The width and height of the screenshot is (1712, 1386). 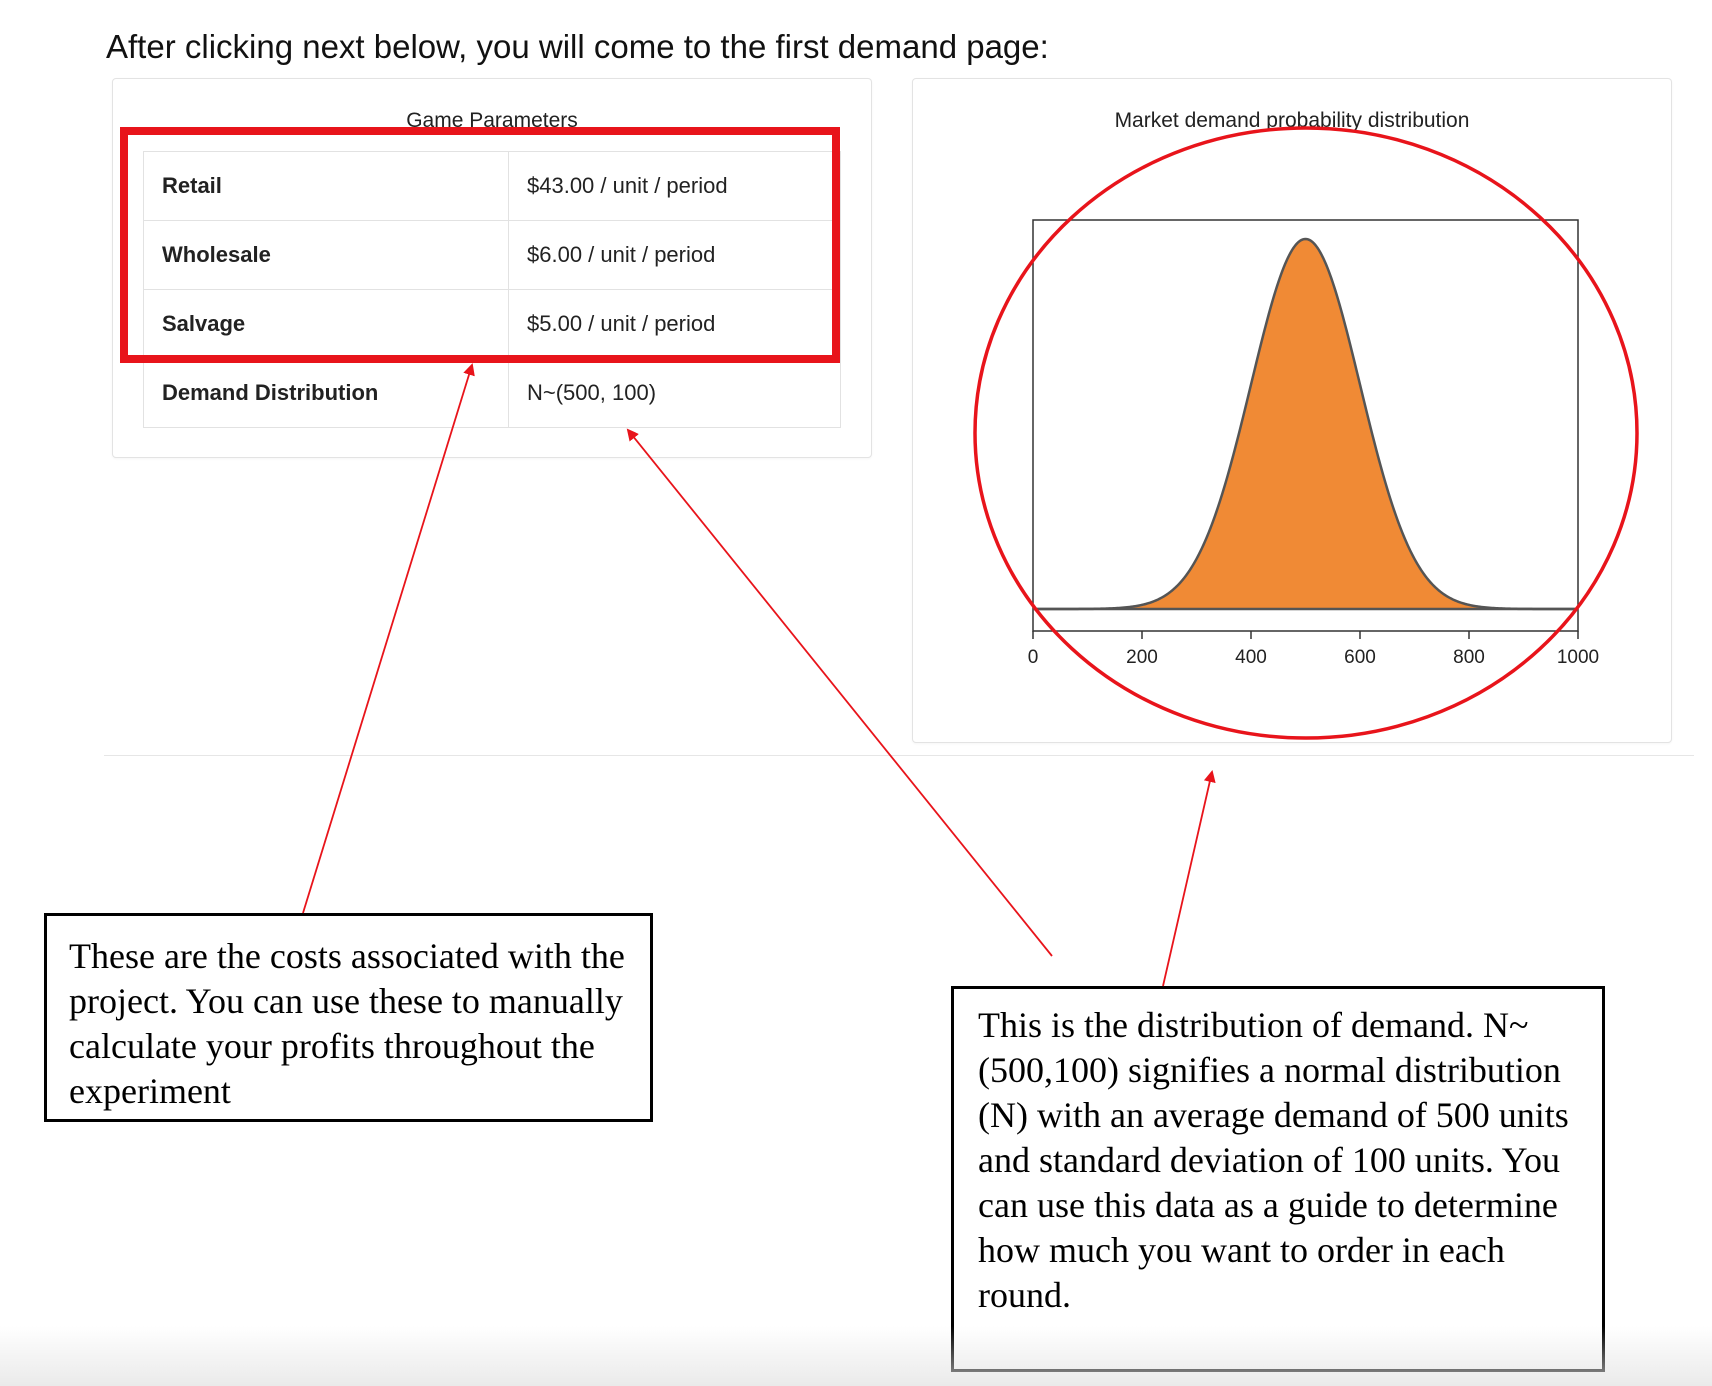 What do you see at coordinates (674, 186) in the screenshot?
I see `param-value-retail: $43.00 / unit / period` at bounding box center [674, 186].